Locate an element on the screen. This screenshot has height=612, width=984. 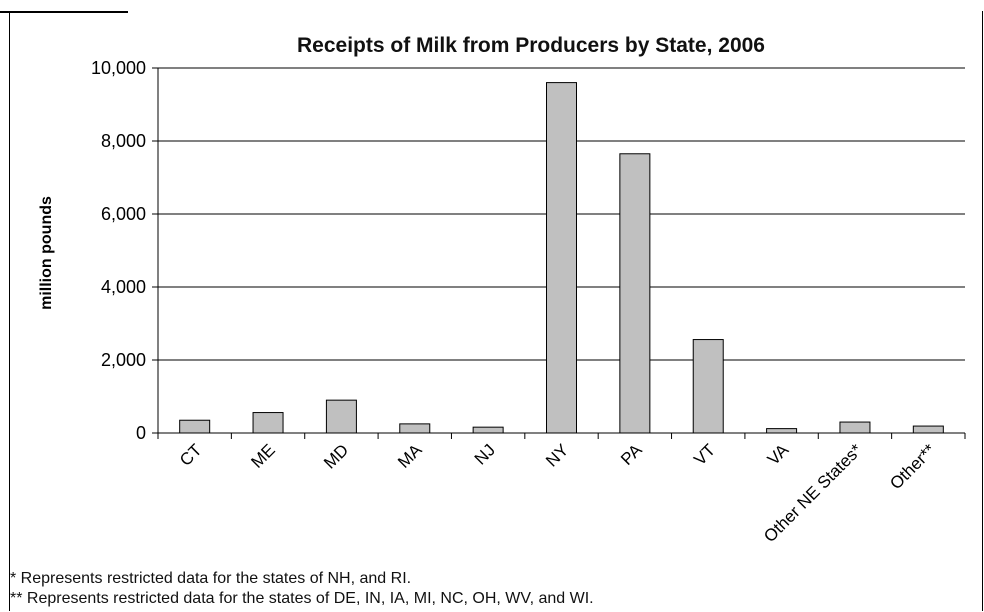
x-tick-label: ME is located at coordinates (262, 455).